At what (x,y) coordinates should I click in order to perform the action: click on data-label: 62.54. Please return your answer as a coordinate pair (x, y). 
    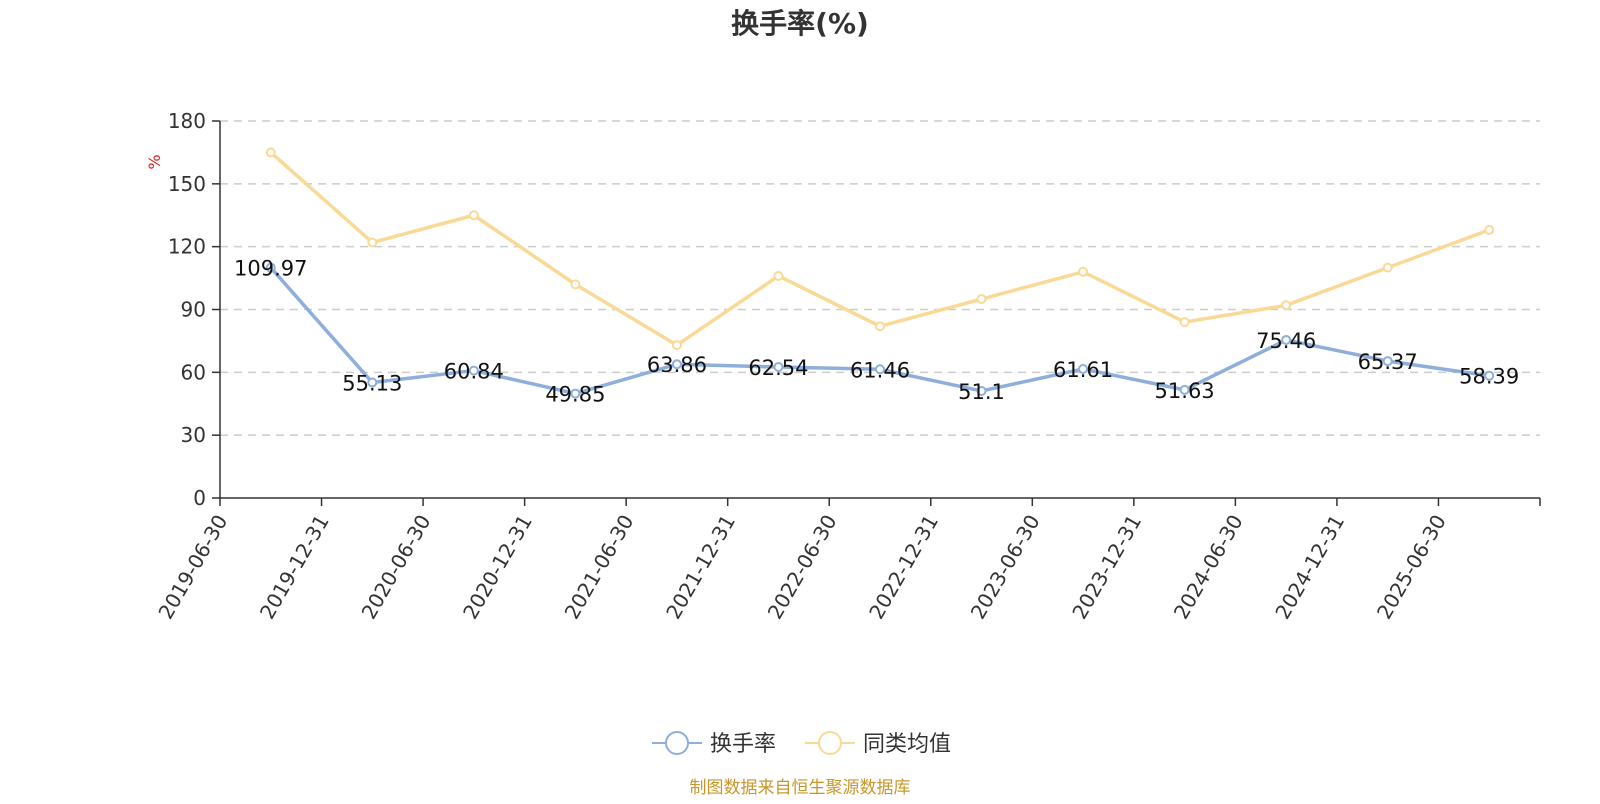
    Looking at the image, I should click on (778, 368).